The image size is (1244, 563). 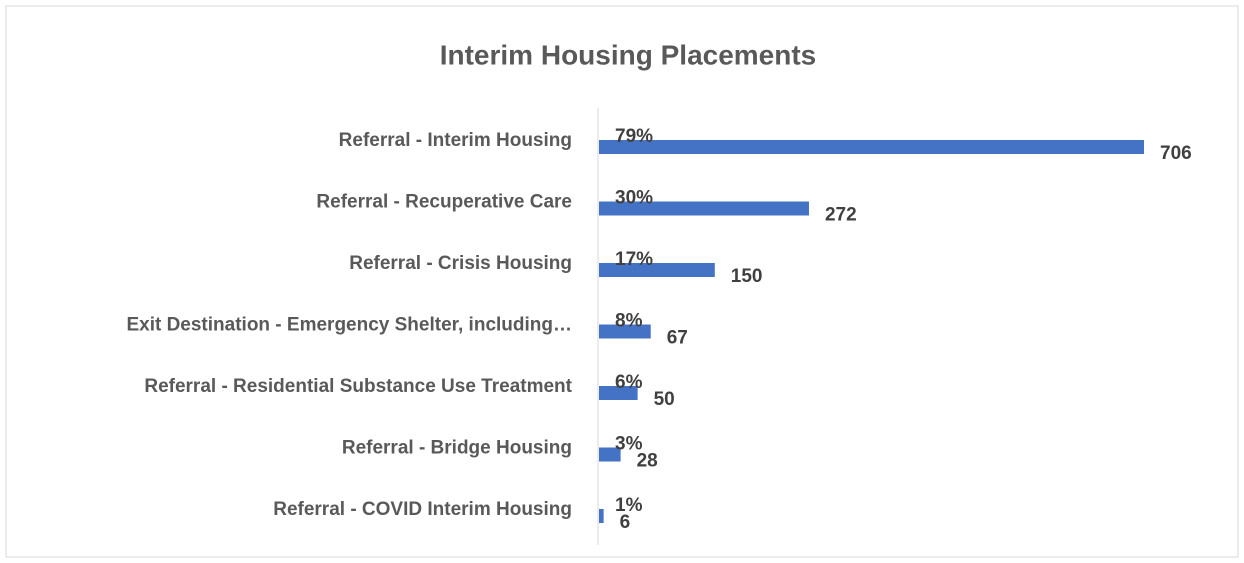 What do you see at coordinates (634, 259) in the screenshot?
I see `percent-label: 17%` at bounding box center [634, 259].